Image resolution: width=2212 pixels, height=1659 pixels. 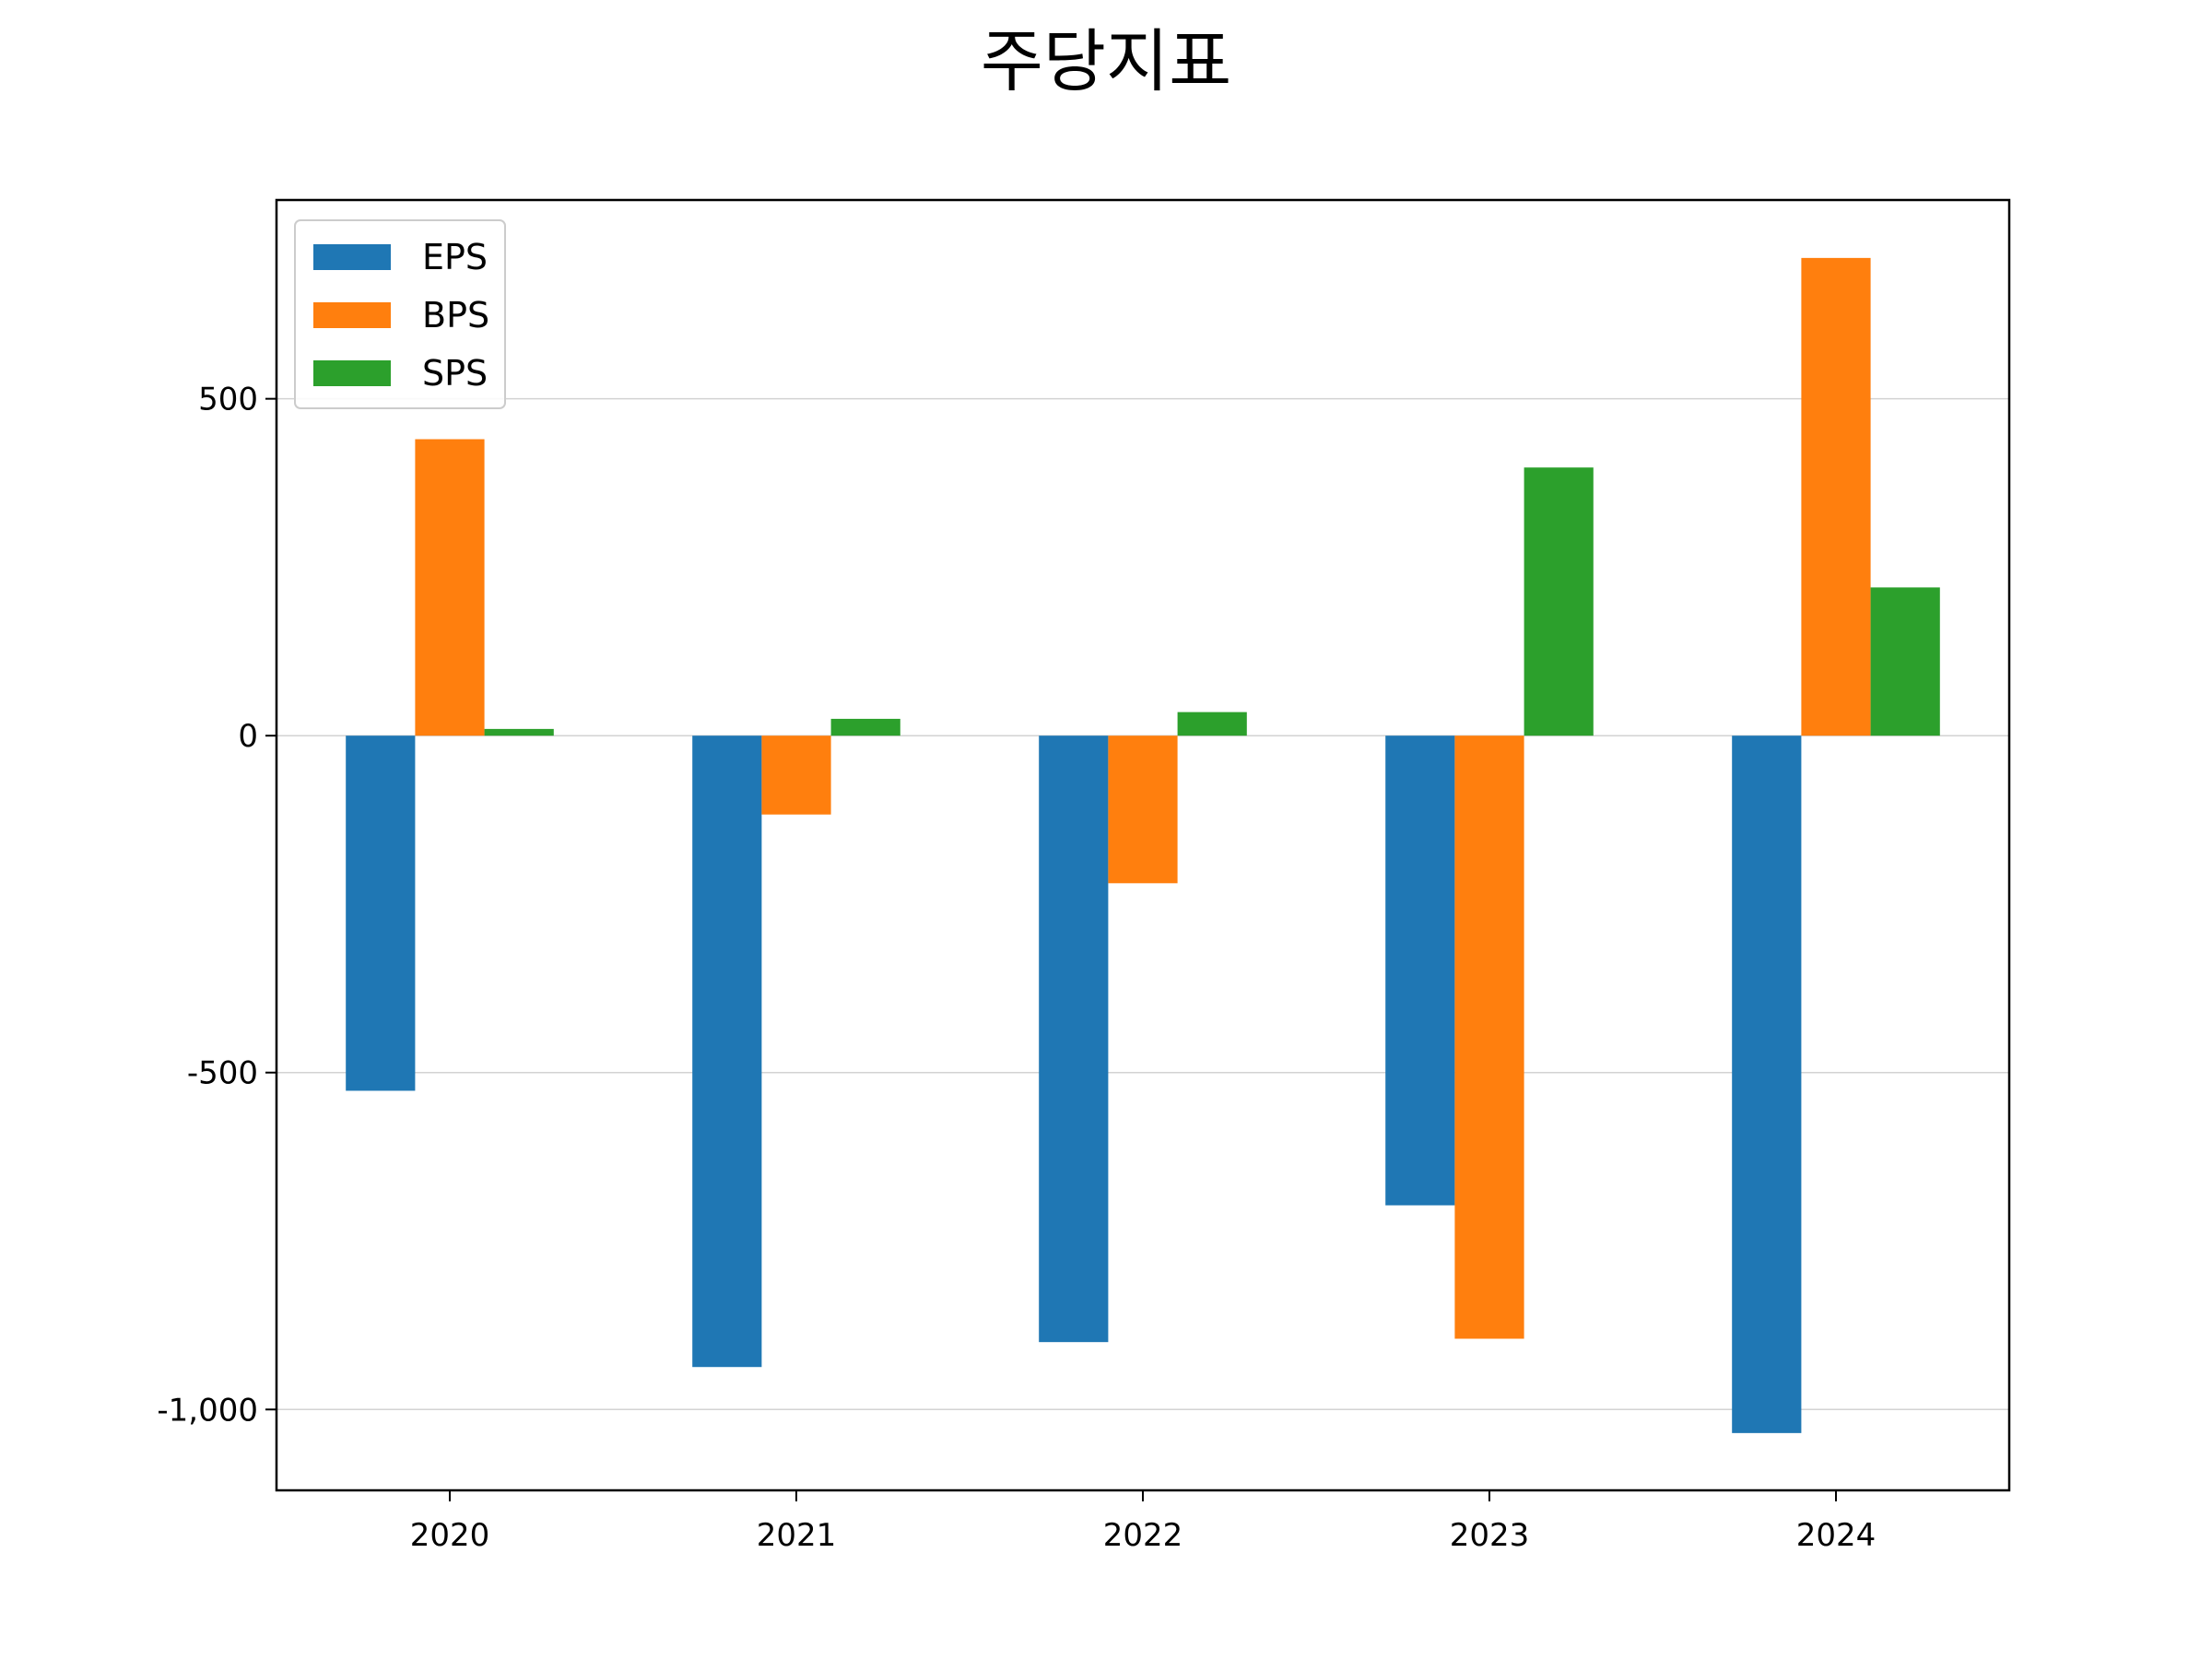 What do you see at coordinates (352, 373) in the screenshot?
I see `legend-swatch-sps` at bounding box center [352, 373].